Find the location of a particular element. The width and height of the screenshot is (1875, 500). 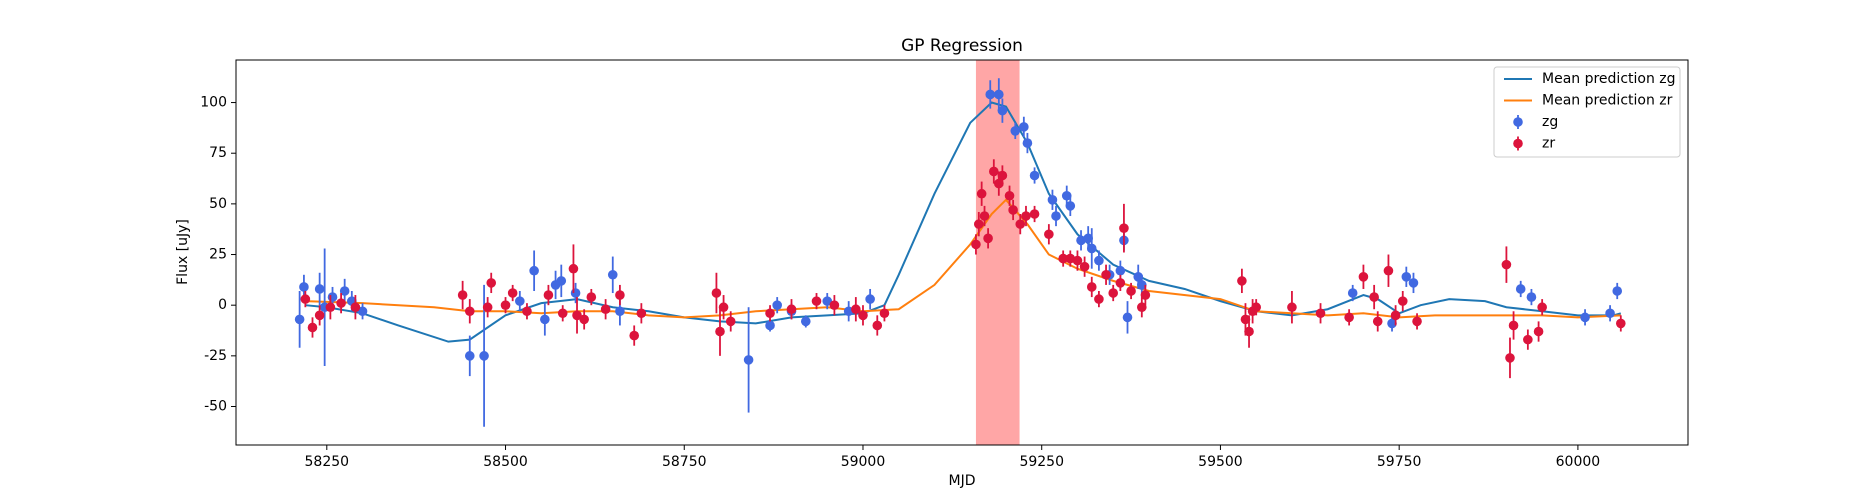

x-tick-label: 59500 is located at coordinates (1220, 462).